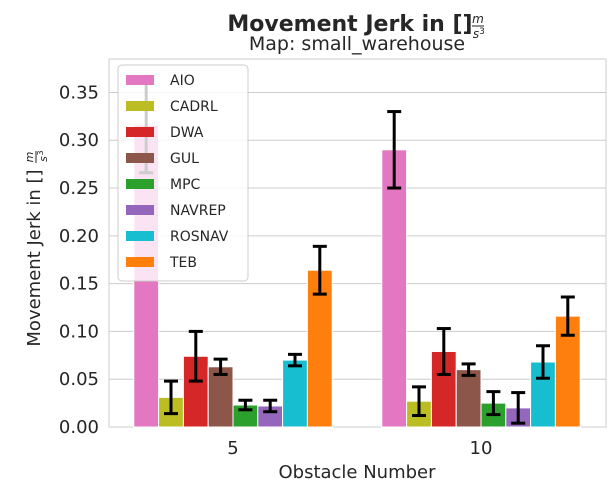 This screenshot has width=615, height=492. I want to click on y-axis-label-unit-fraction: m s3, so click(36, 156).